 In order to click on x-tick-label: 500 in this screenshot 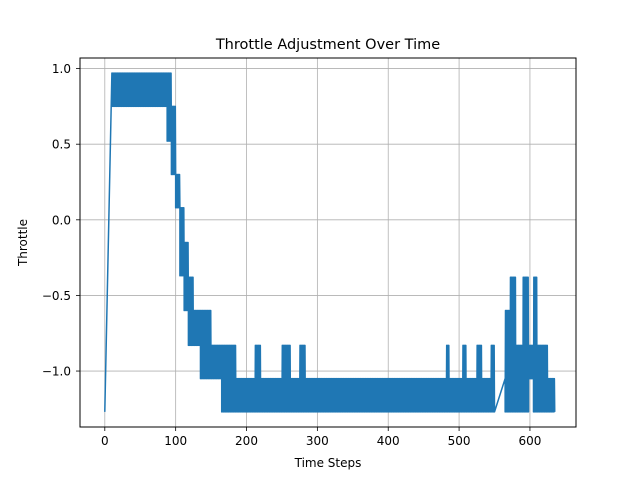, I will do `click(459, 441)`.